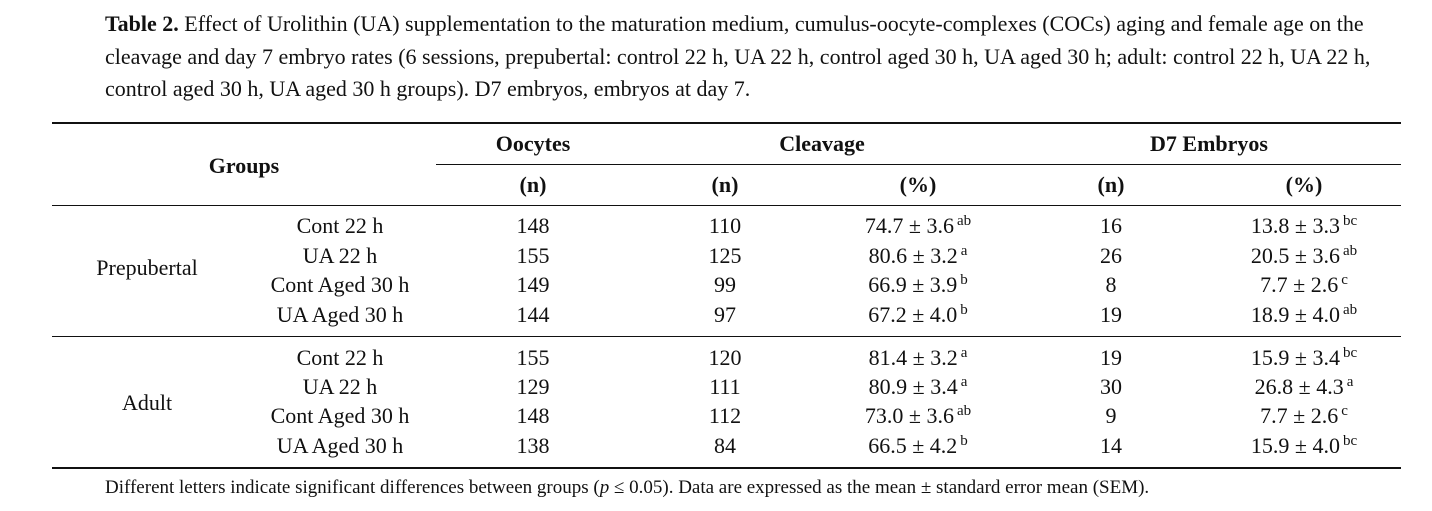 This screenshot has height=511, width=1432. Describe the element at coordinates (1209, 143) in the screenshot. I see `header-d7-embryos: D7 Embryos` at that location.